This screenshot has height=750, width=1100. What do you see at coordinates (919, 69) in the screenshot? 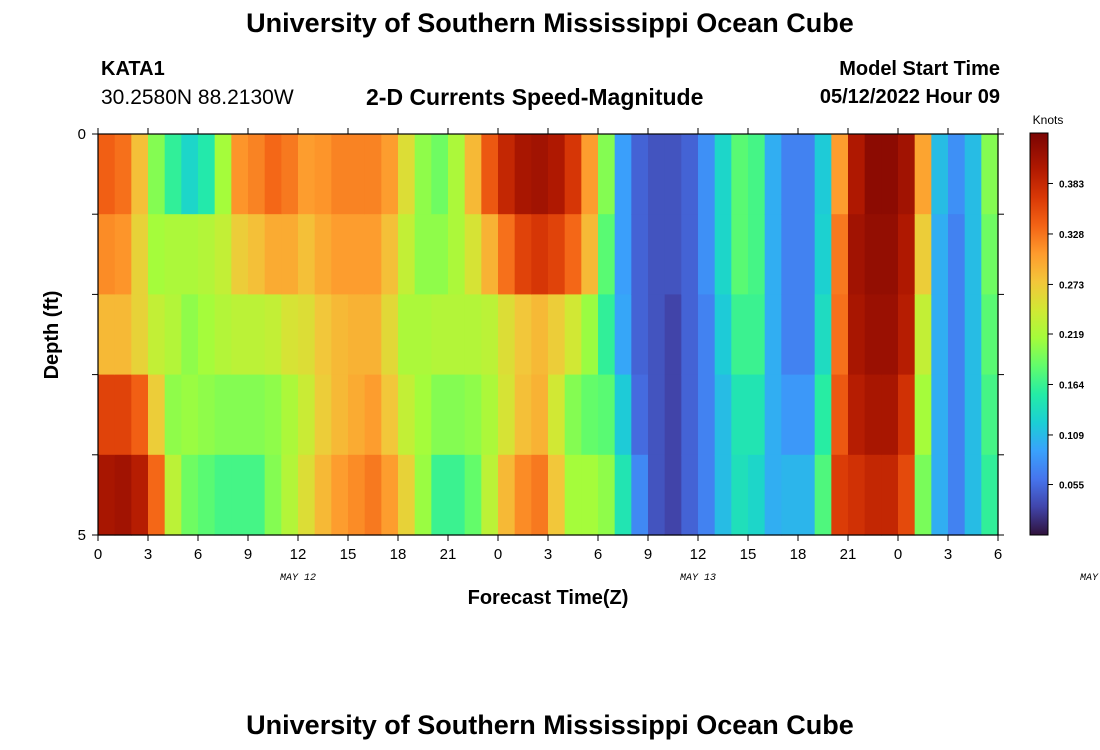
I see `model-start-label: Model Start Time` at bounding box center [919, 69].